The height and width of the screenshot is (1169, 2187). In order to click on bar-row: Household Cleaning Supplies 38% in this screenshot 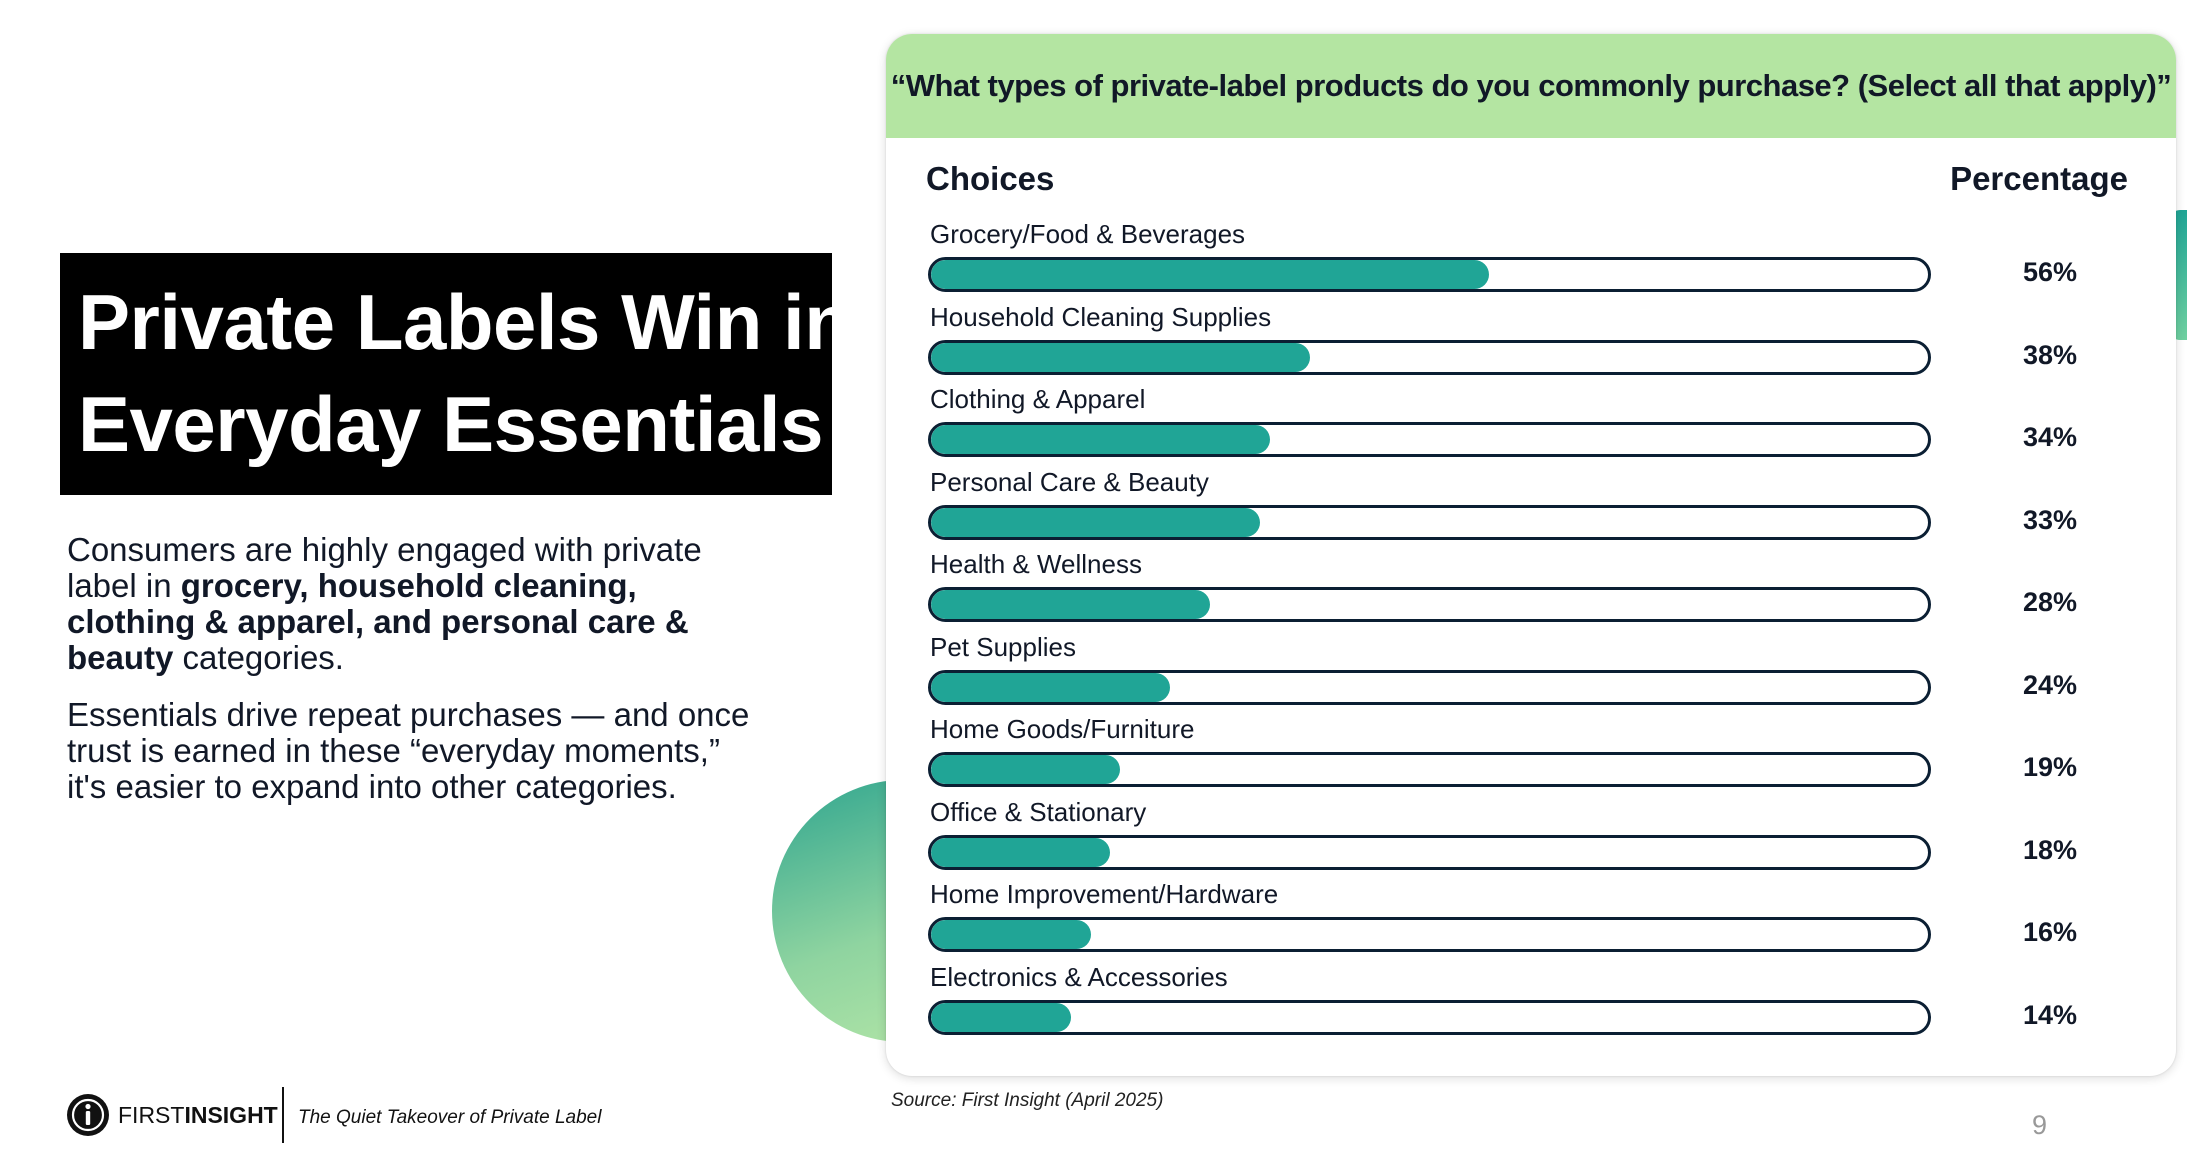, I will do `click(1531, 342)`.